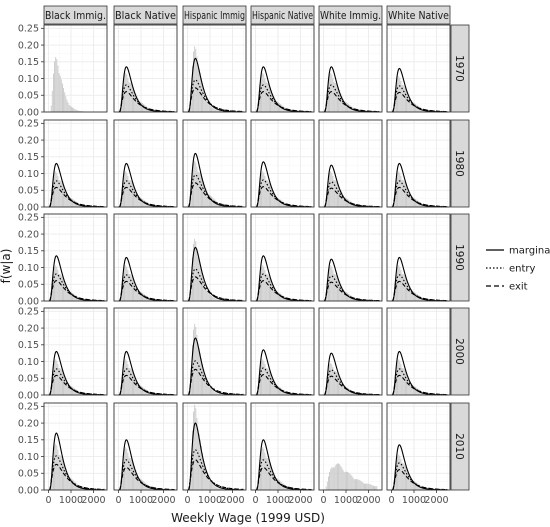 Image resolution: width=550 pixels, height=527 pixels. Describe the element at coordinates (232, 500) in the screenshot. I see `x-tick-label: 2000` at that location.